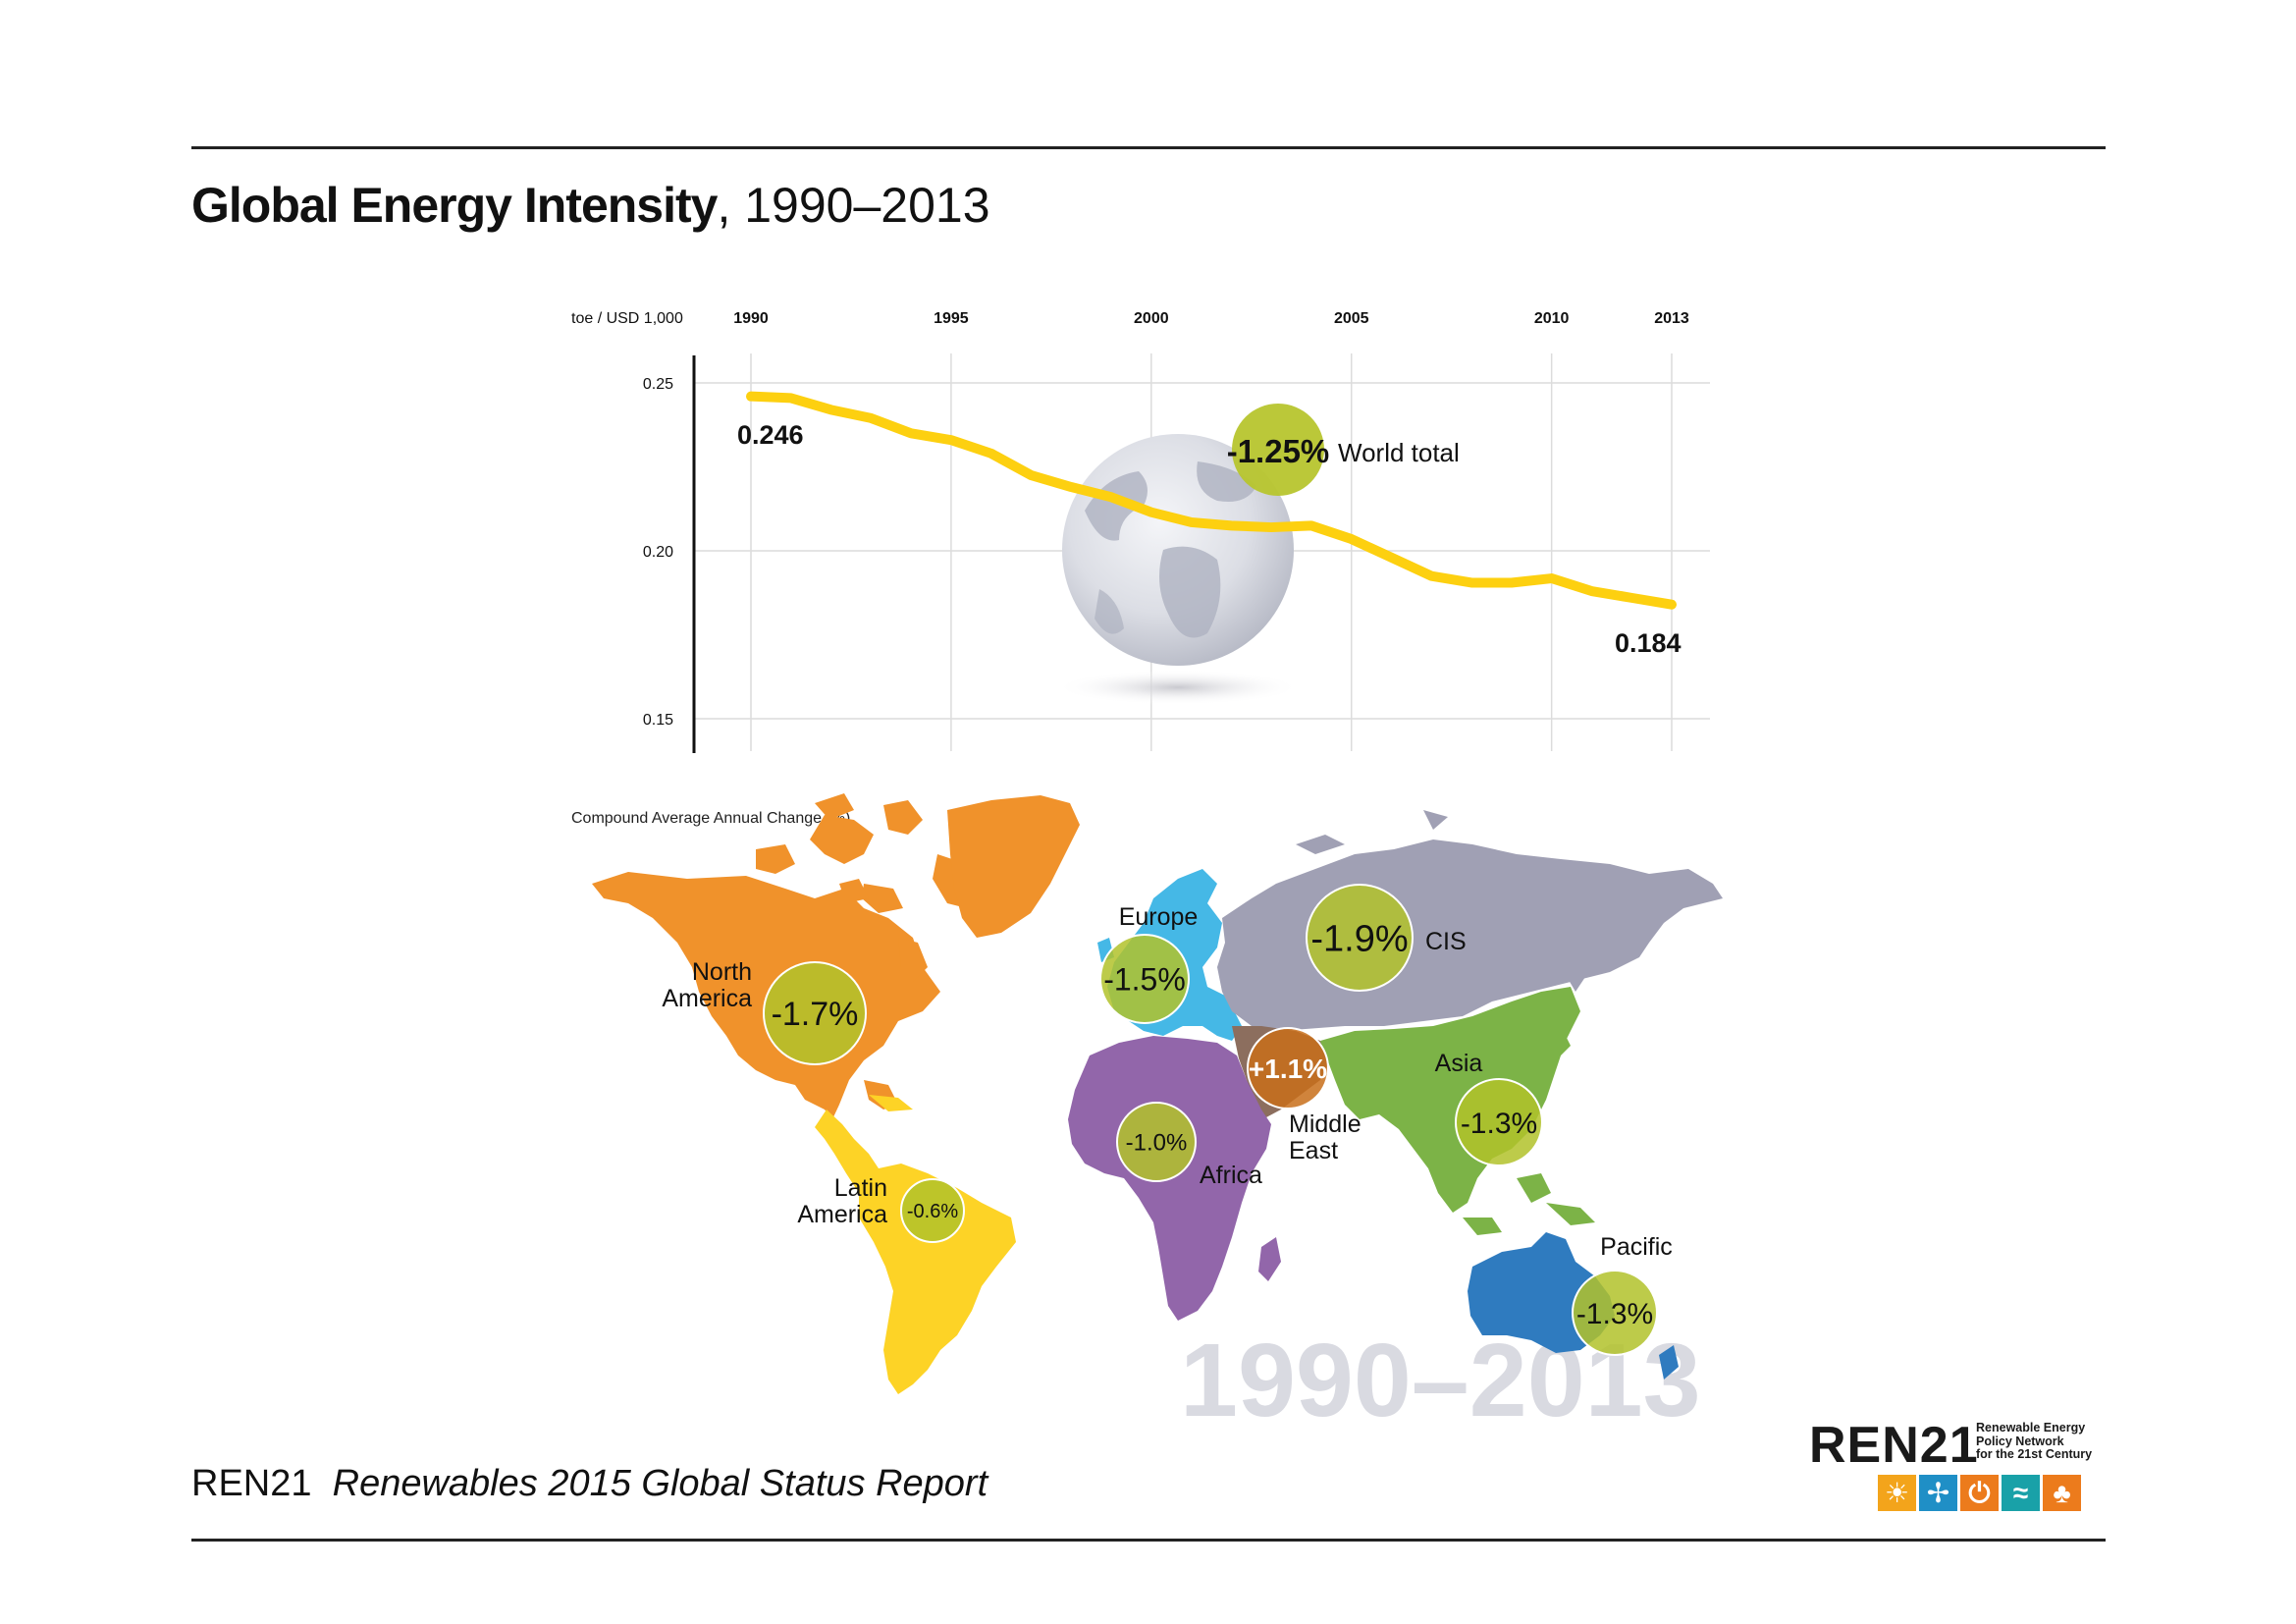  Describe the element at coordinates (915, 1244) in the screenshot. I see `region-latin-america` at that location.